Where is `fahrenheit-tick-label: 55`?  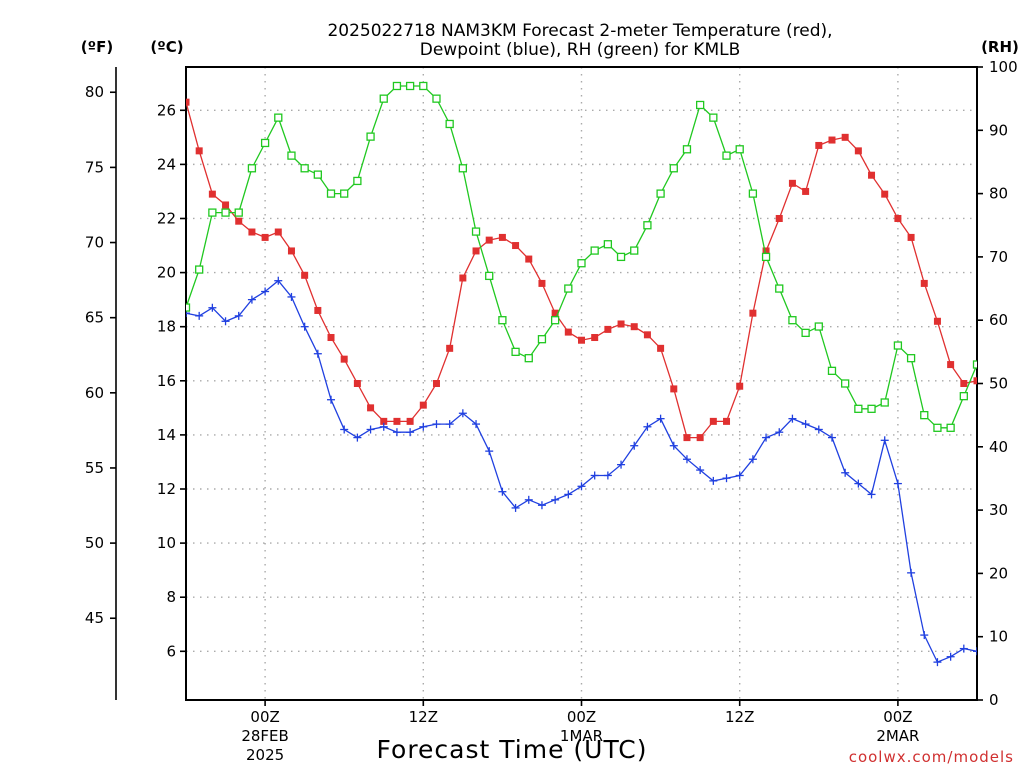
fahrenheit-tick-label: 55 is located at coordinates (94, 468).